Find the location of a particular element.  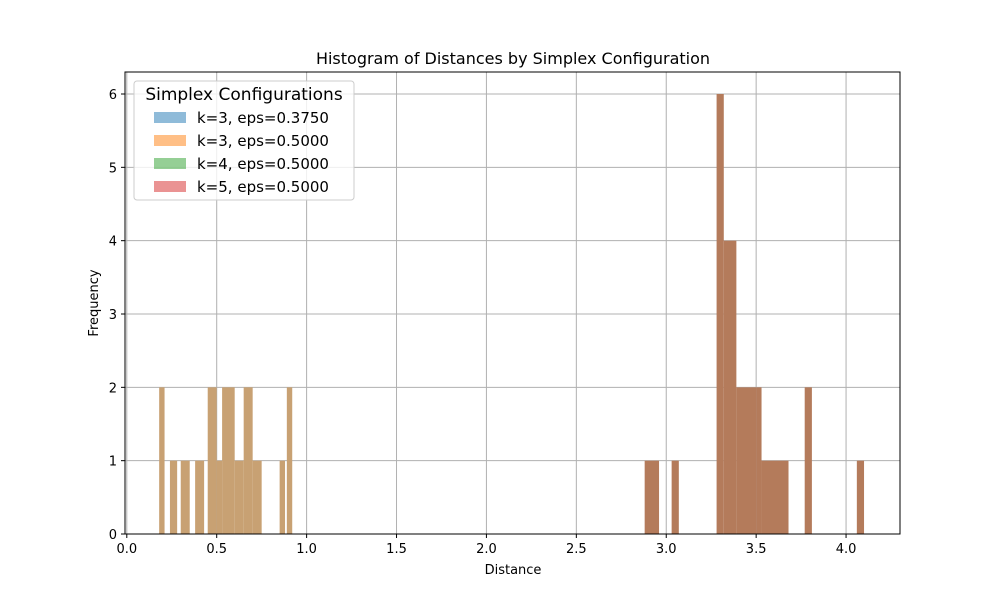

x-tick-label: 1.0 is located at coordinates (306, 549).